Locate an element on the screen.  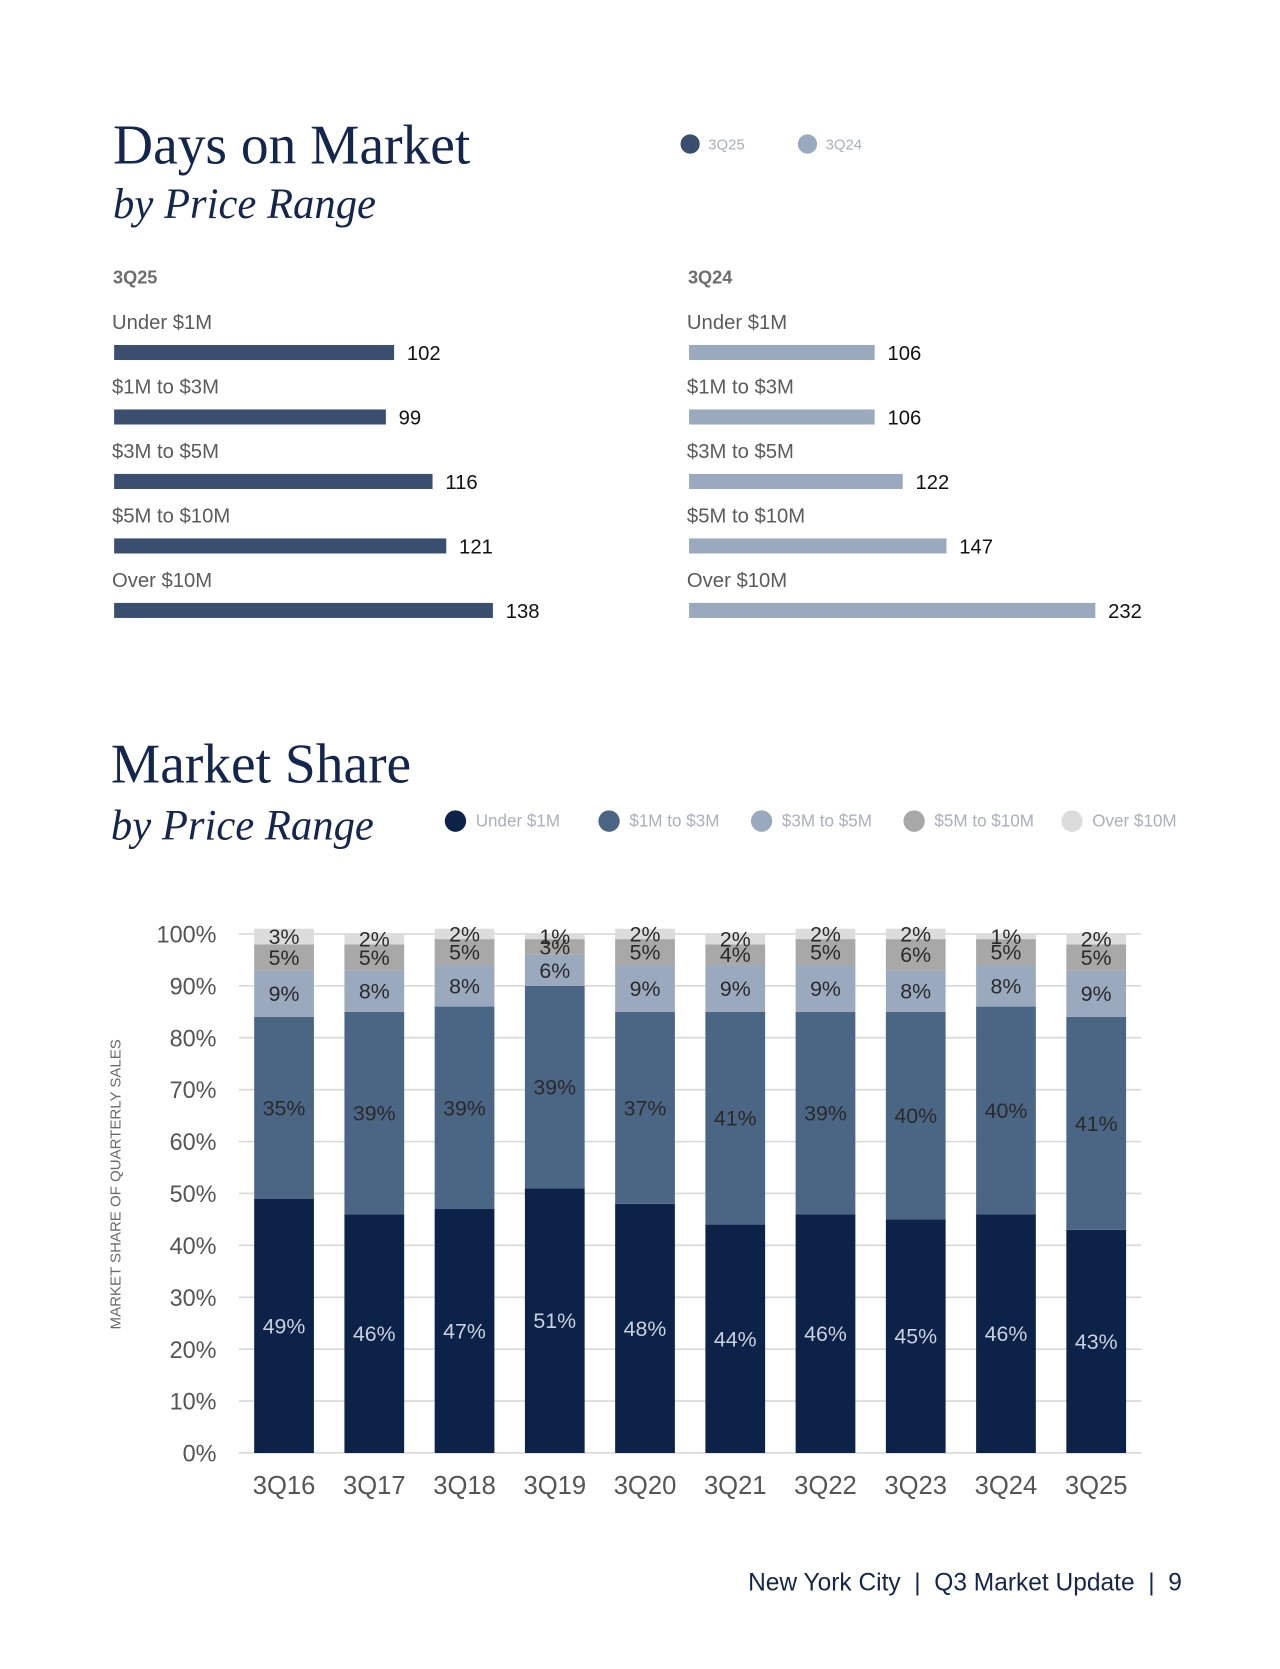
chart-subtitle: by Price Range is located at coordinates (242, 825).